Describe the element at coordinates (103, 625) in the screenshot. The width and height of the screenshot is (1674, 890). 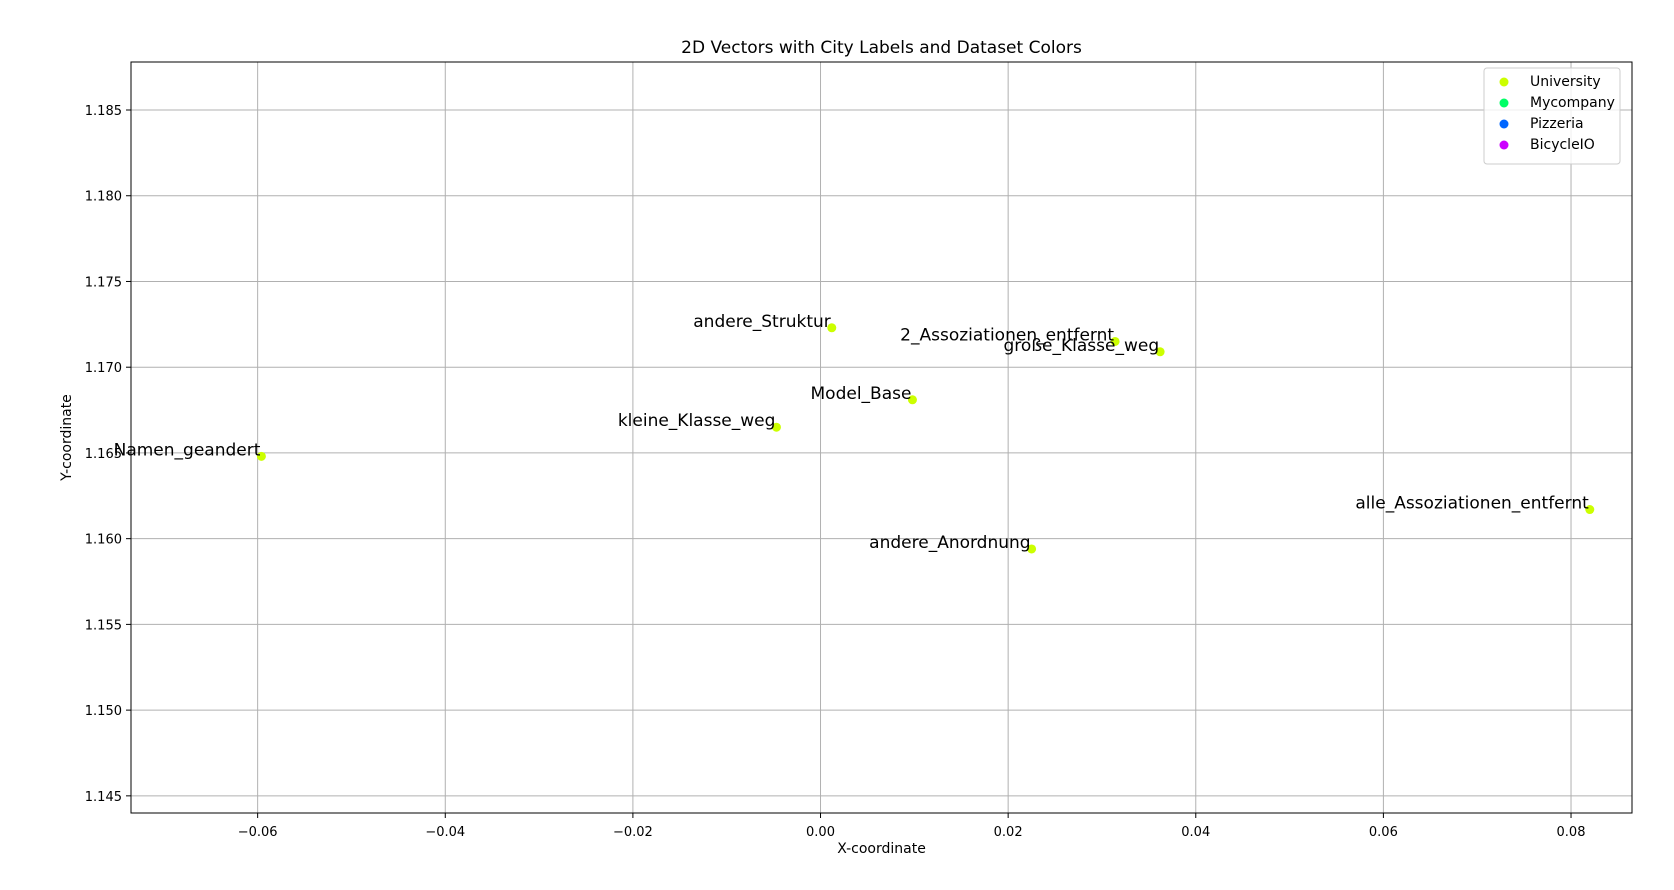
I see `y-tick-label: 1.155` at that location.